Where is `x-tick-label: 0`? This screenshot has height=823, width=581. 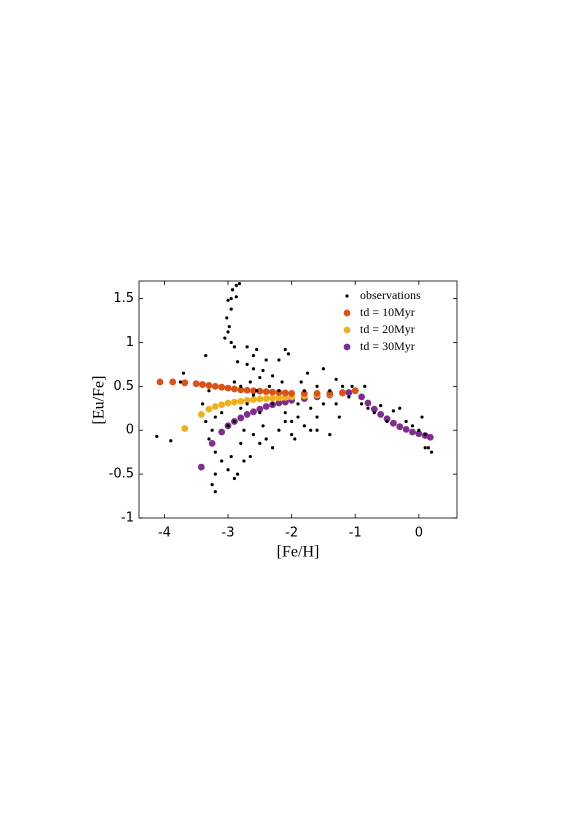 x-tick-label: 0 is located at coordinates (419, 533).